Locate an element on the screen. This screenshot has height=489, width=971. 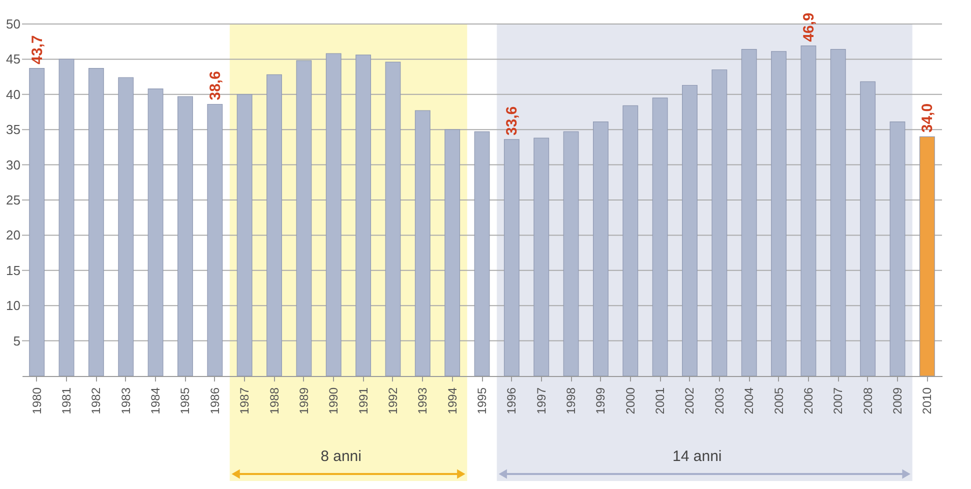
x-tick-label: 2002 is located at coordinates (689, 400).